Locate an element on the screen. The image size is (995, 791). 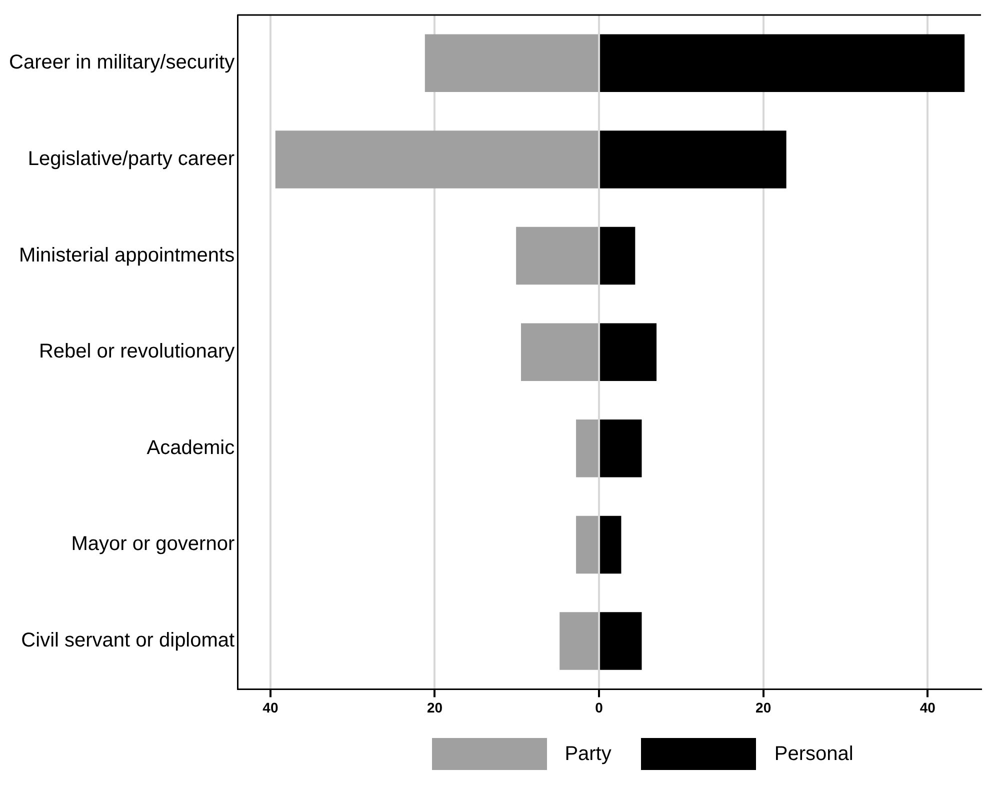
y-tick-label: Ministerial appointments is located at coordinates (126, 255).